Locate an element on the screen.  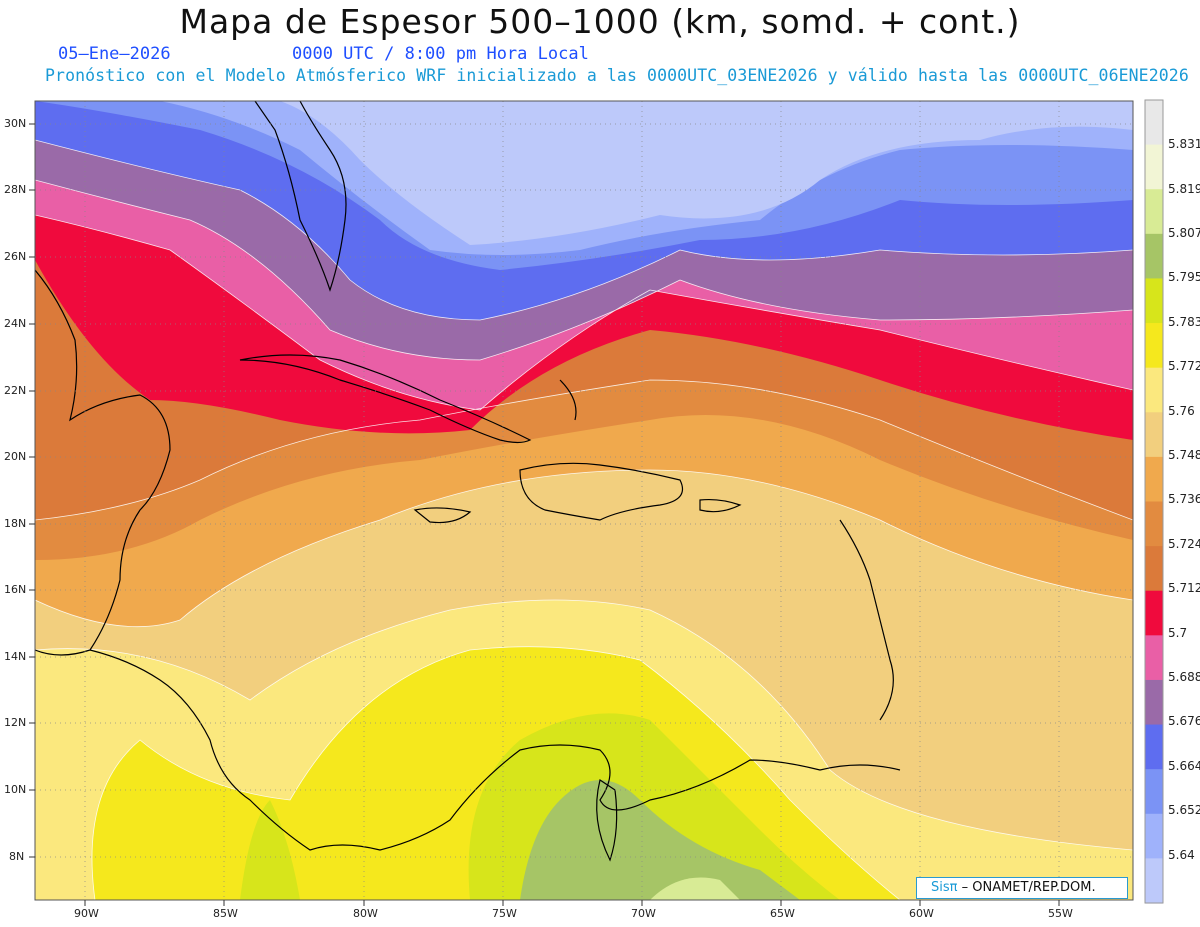
colorbar-label: 5.724 is located at coordinates (1184, 544).